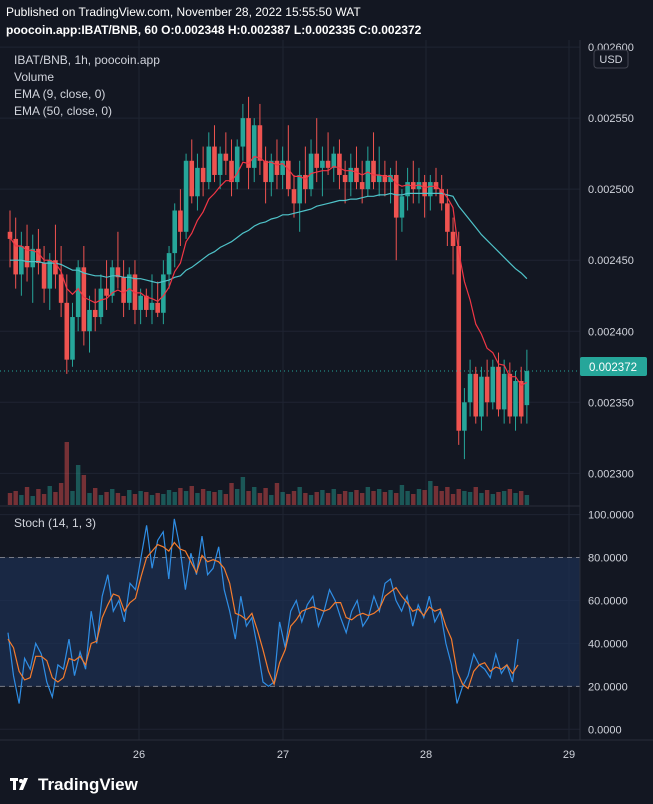 This screenshot has height=804, width=653. I want to click on stoch-tick-label: 60.0000, so click(608, 601).